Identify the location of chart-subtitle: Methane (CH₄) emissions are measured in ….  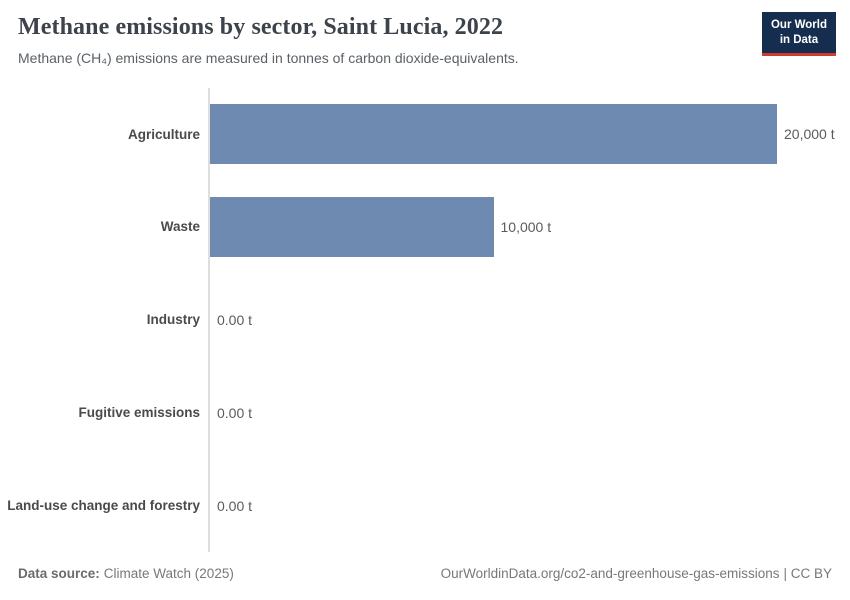
(268, 58).